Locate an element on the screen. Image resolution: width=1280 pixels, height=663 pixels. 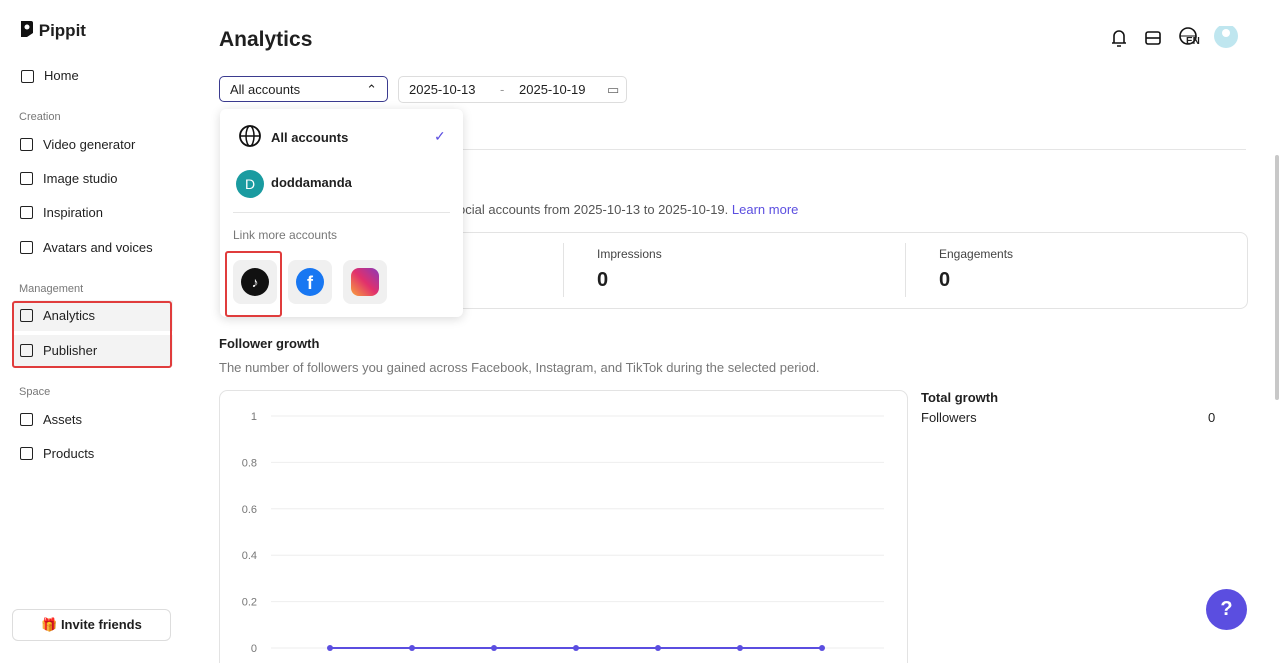
y-tick-label: 1 is located at coordinates (254, 417).